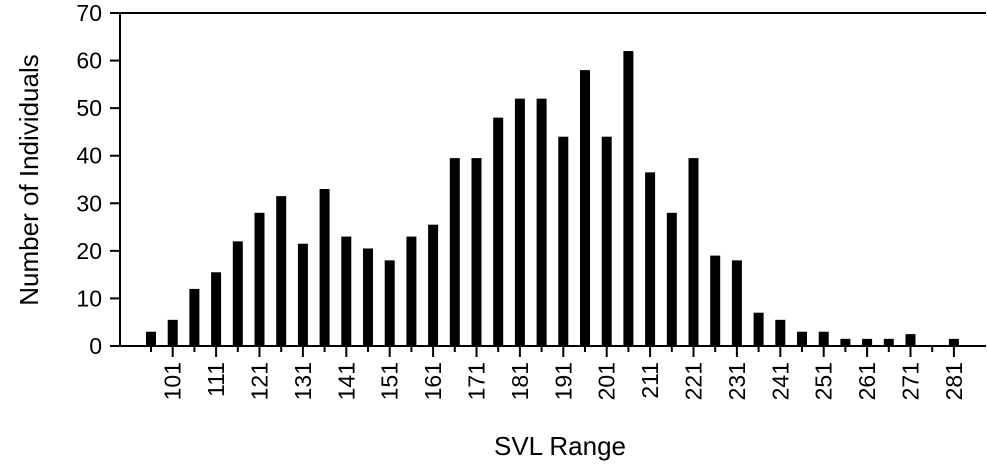  I want to click on x-tick-label: 181, so click(520, 381).